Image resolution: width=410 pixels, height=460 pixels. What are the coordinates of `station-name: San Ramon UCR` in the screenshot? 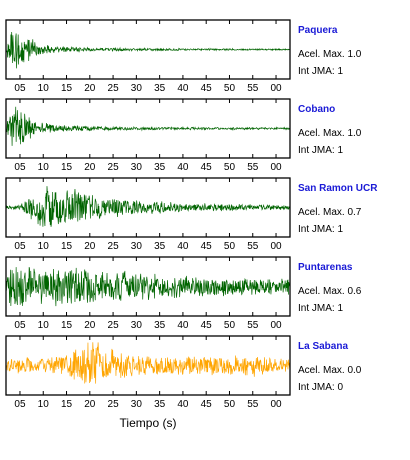 It's located at (338, 188).